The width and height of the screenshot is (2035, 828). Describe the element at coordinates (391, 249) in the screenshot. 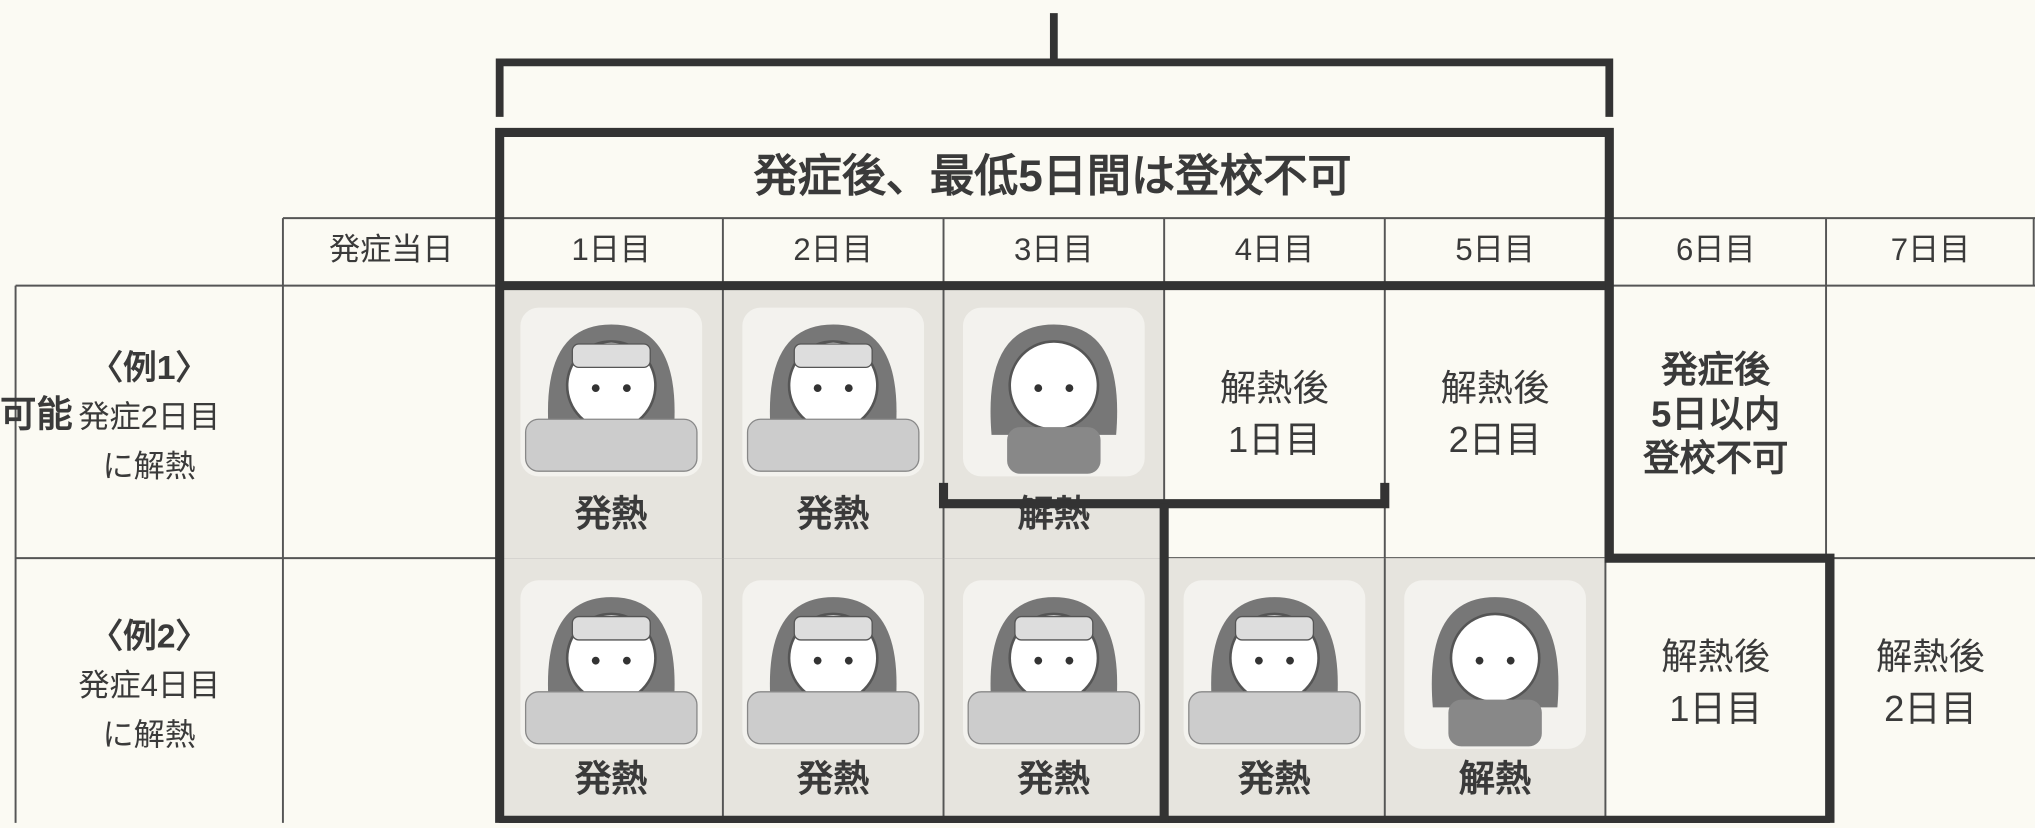

I see `header-cell: 発症当日` at that location.